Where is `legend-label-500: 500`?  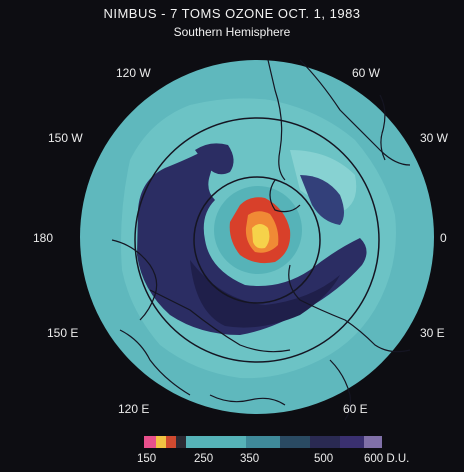 legend-label-500: 500 is located at coordinates (324, 459).